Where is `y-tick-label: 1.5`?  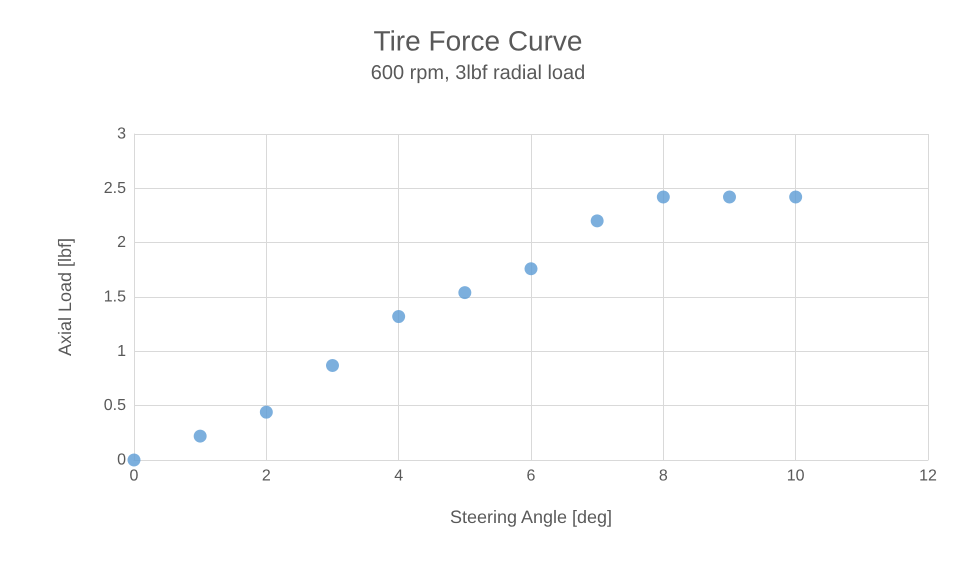 y-tick-label: 1.5 is located at coordinates (115, 297).